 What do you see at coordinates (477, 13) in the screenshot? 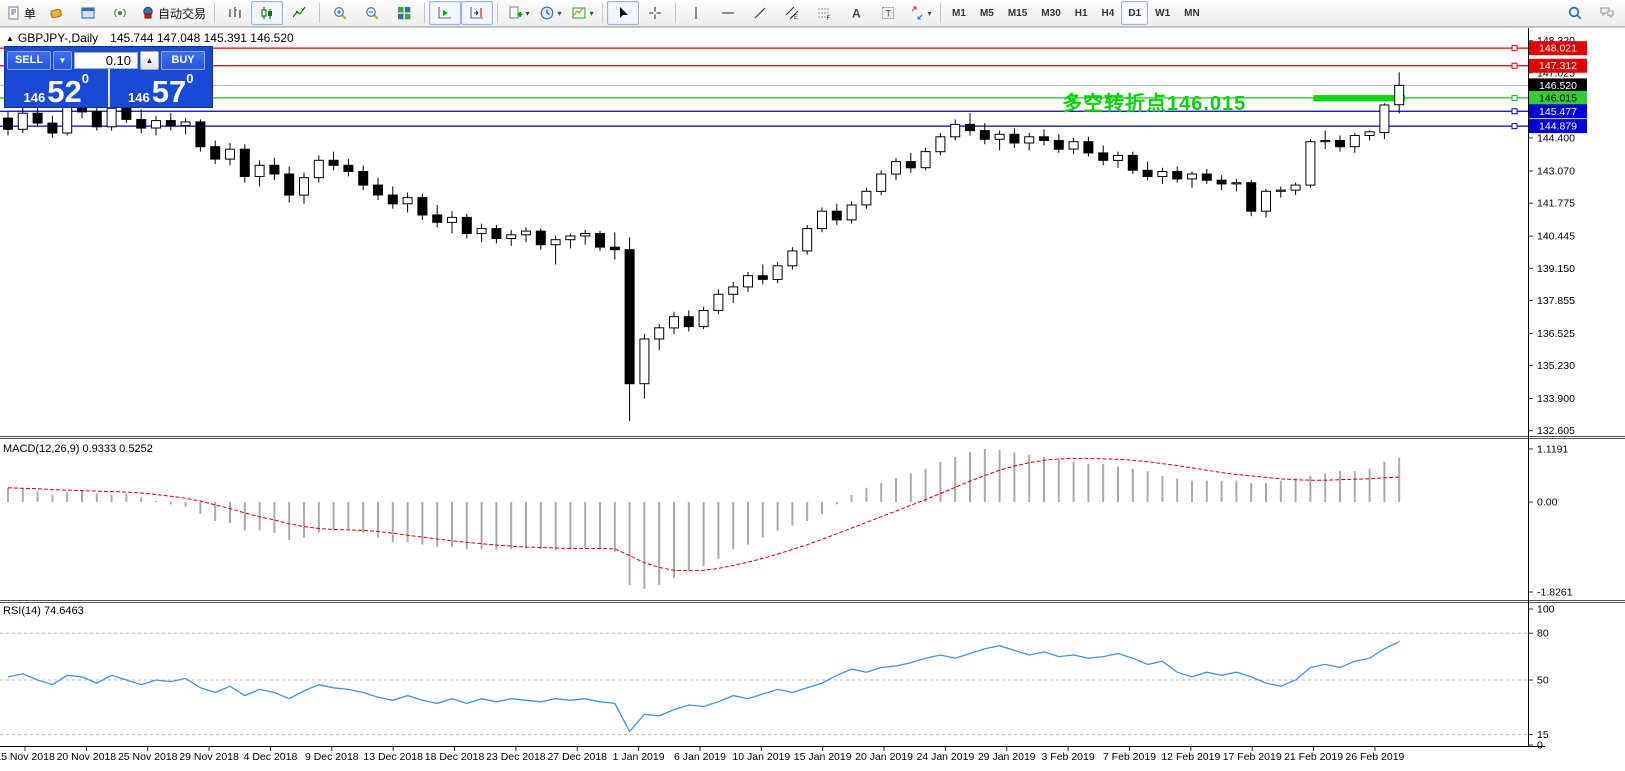
I see `chart-shift-button` at bounding box center [477, 13].